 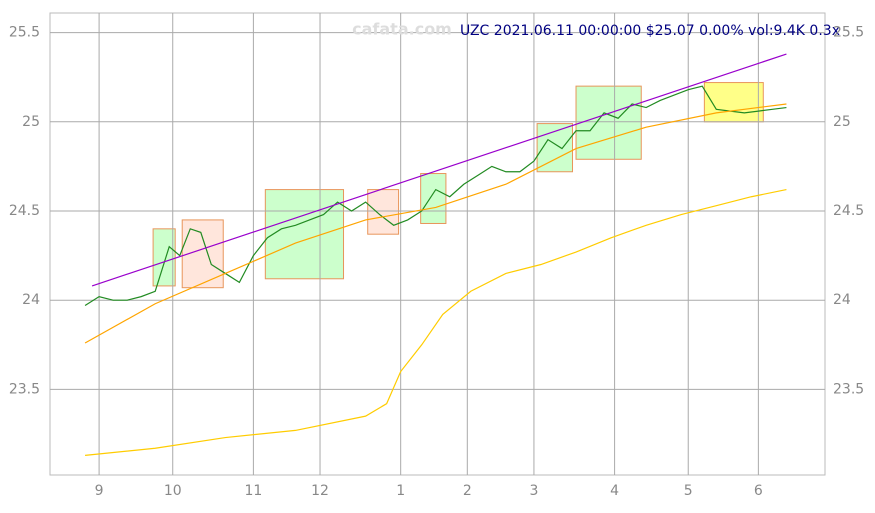 I want to click on watermark: cafata.com, so click(x=402, y=29).